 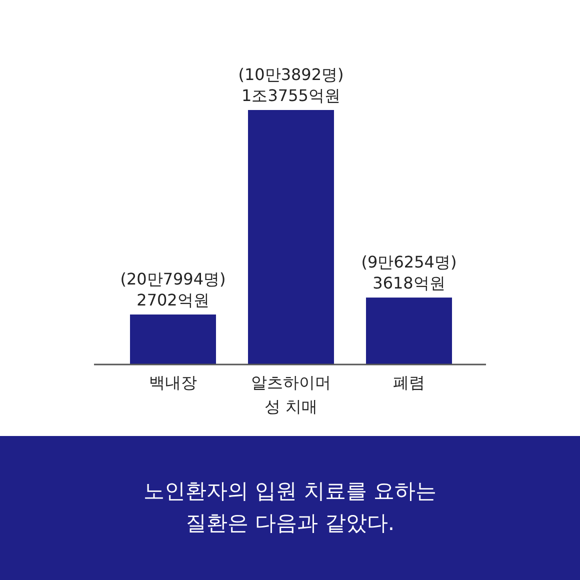 I want to click on title: 노인환자의 입원 치료를 요하는 질환은 다음과 같았다., so click(x=290, y=507).